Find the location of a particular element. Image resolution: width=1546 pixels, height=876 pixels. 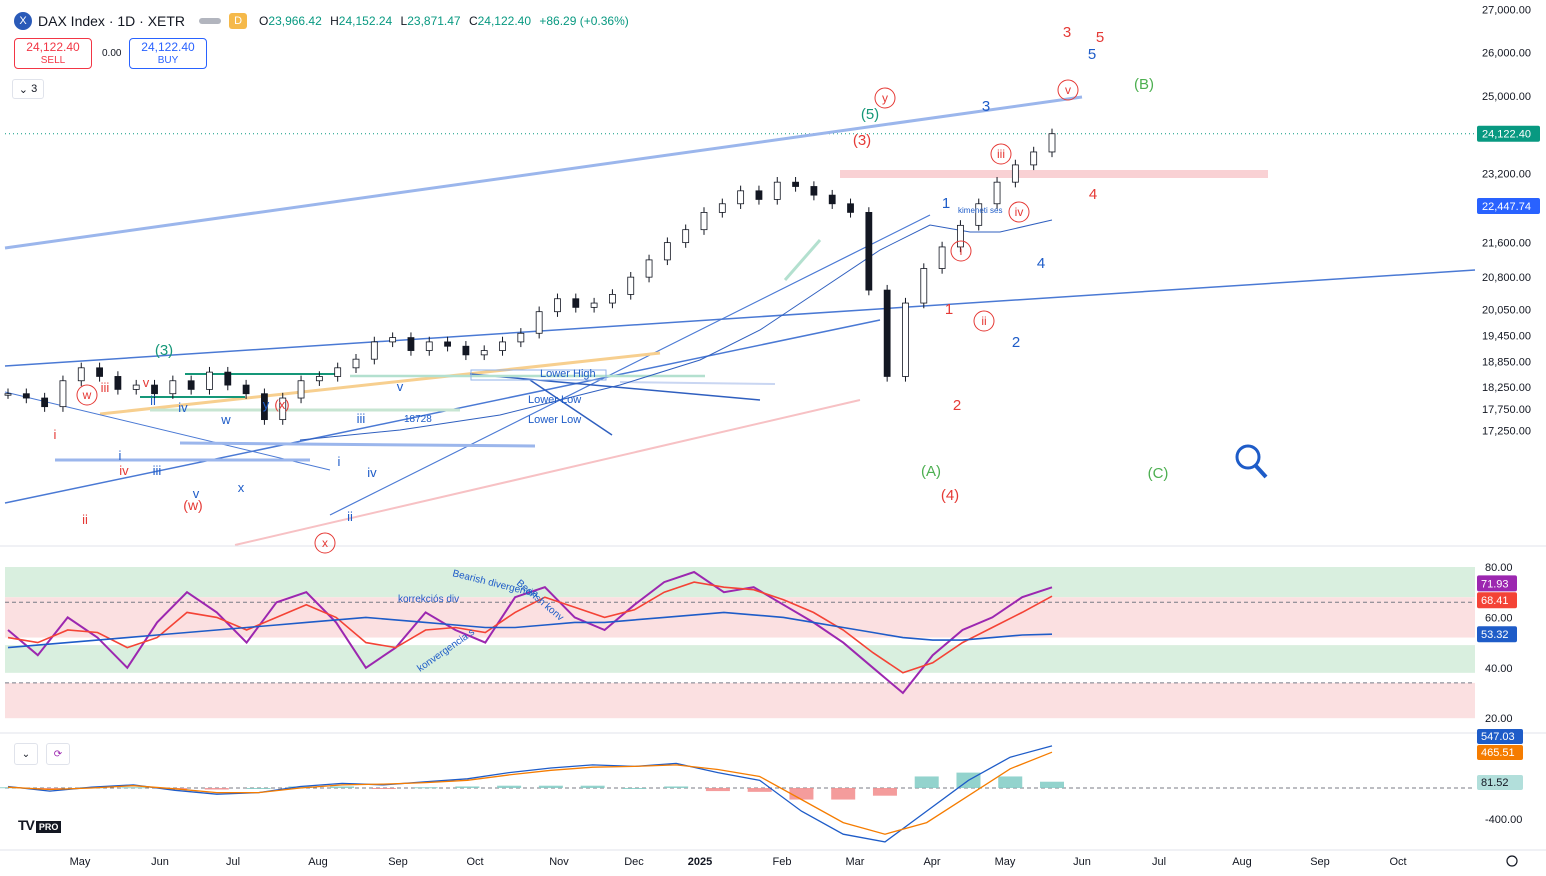

circled-wave-label: ii is located at coordinates (983, 321).